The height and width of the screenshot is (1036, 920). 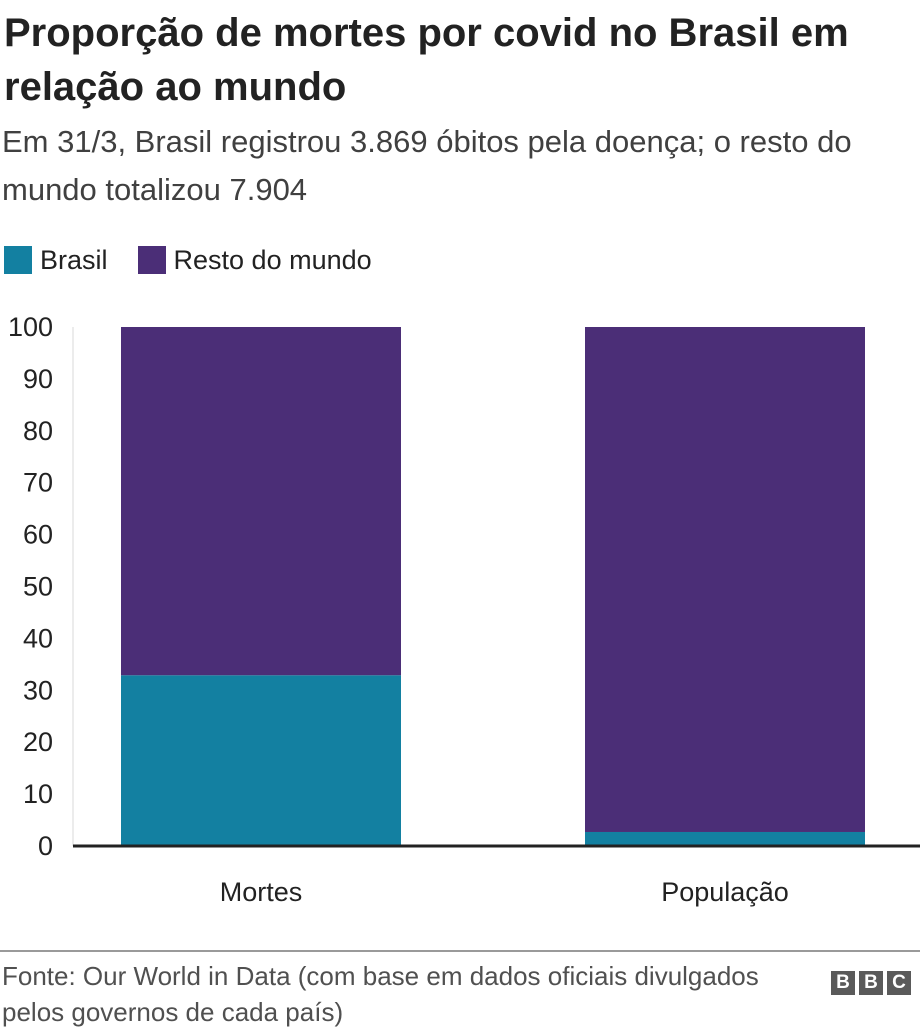 I want to click on legend: Brasil Resto do mundo, so click(x=203, y=260).